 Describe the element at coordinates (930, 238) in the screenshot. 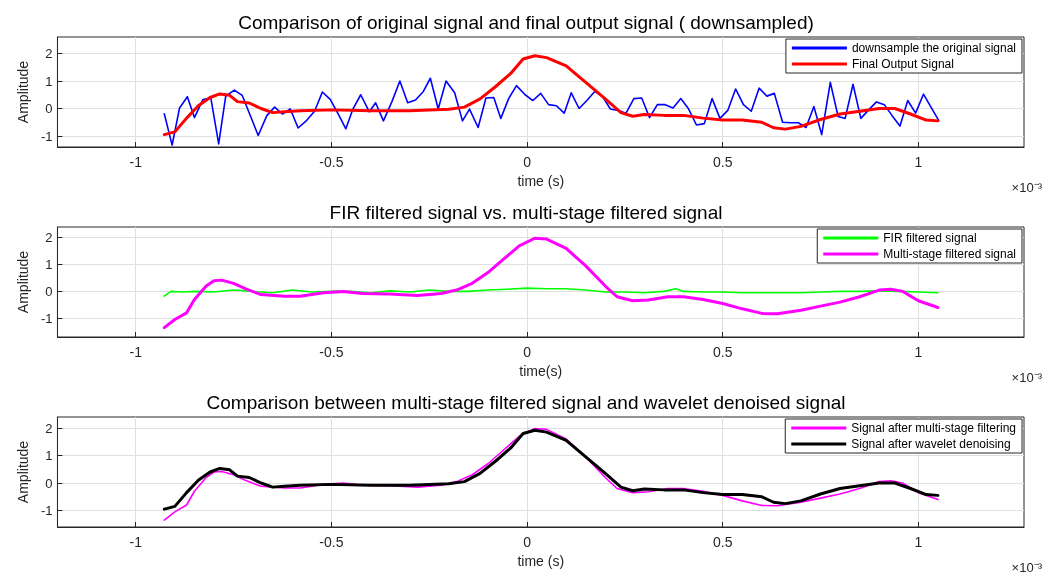

I see `legend-label: FIR filtered signal` at that location.